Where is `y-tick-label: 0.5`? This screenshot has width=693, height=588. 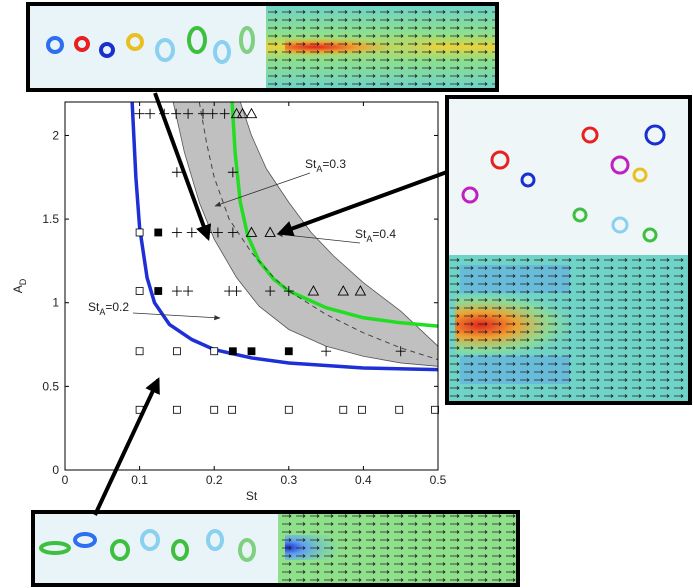 y-tick-label: 0.5 is located at coordinates (50, 386).